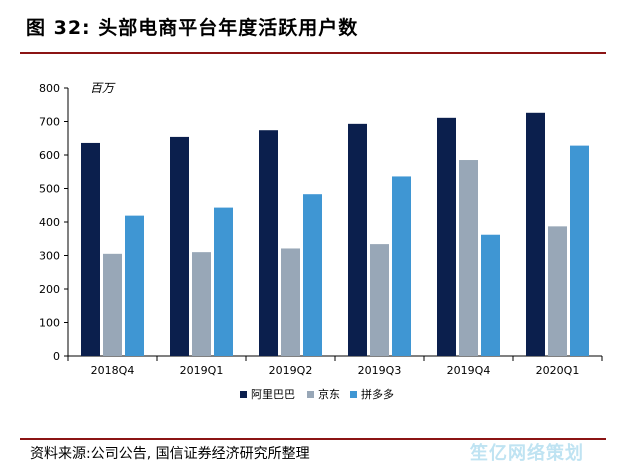 Image resolution: width=620 pixels, height=468 pixels. Describe the element at coordinates (56, 356) in the screenshot. I see `y-tick-label: 0` at that location.